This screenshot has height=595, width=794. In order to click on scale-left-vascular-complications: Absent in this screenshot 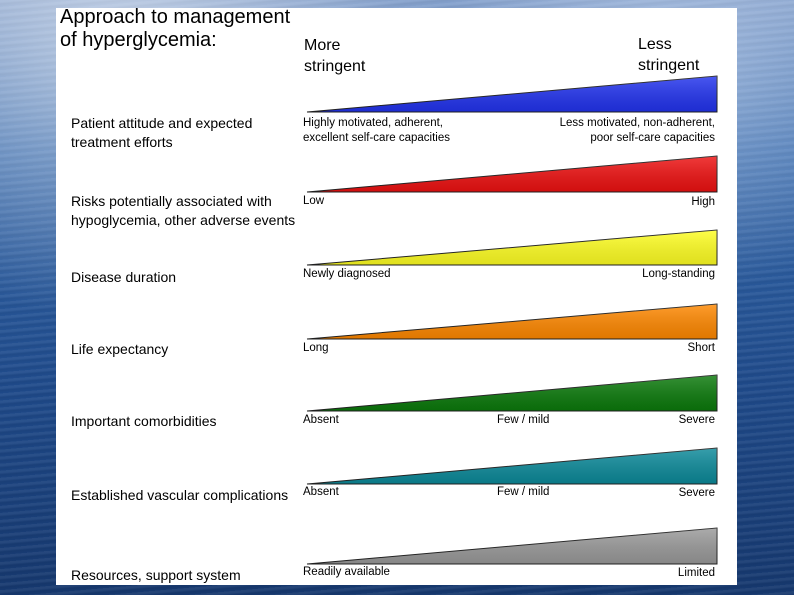, I will do `click(321, 492)`.